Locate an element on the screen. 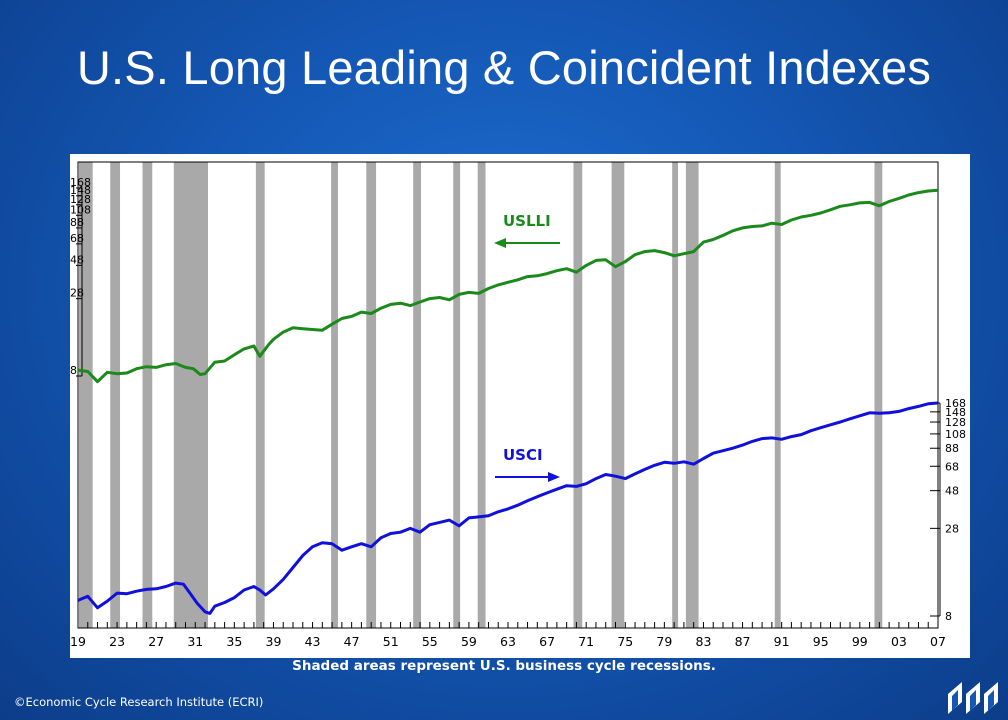 This screenshot has width=1008, height=720. y-tick-label-left: 48 is located at coordinates (77, 259).